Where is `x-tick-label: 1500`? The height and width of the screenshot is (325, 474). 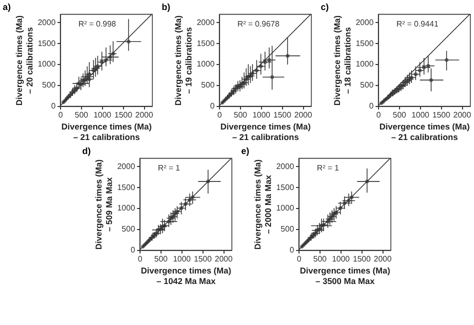 x-tick-label: 1500 is located at coordinates (441, 115).